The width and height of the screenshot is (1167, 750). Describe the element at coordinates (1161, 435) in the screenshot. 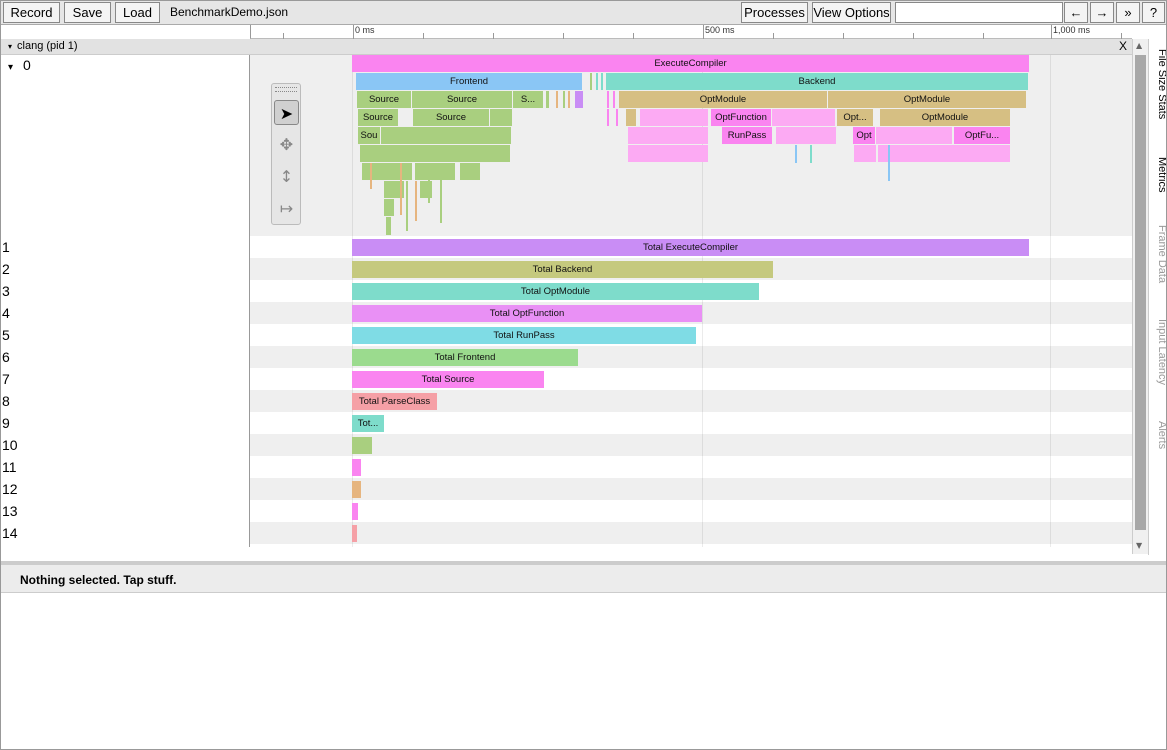

I see `tab-alerts: Alerts` at that location.